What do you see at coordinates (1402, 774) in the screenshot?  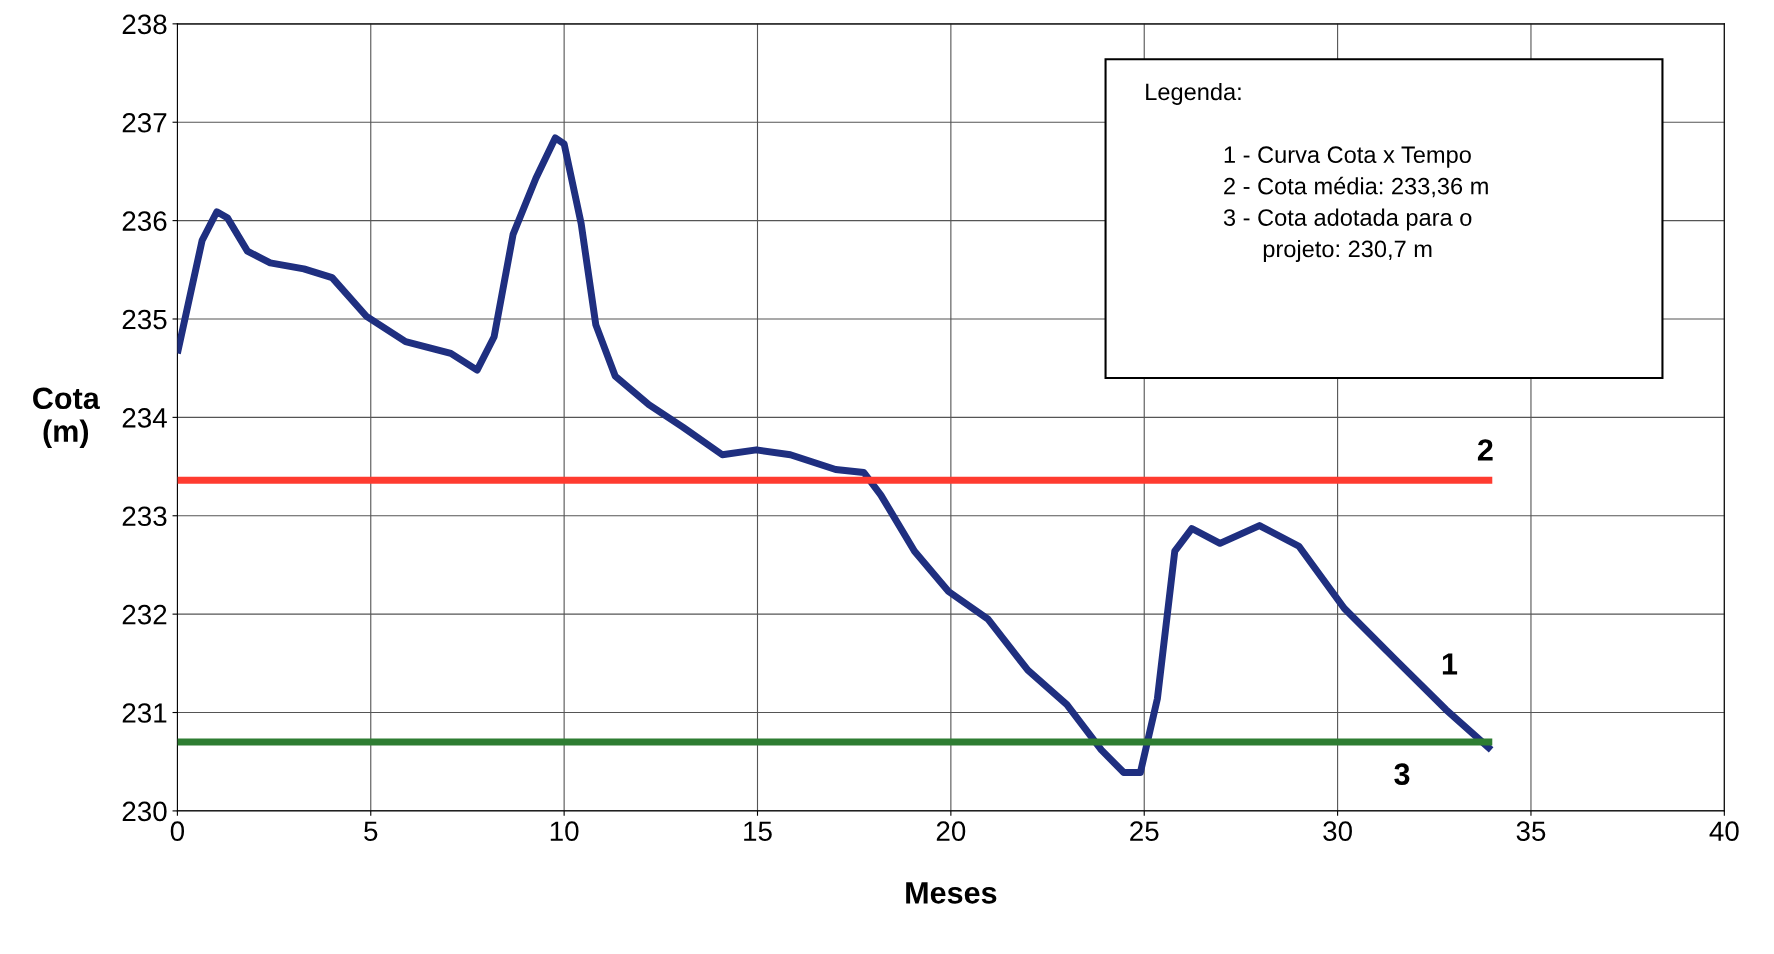 I see `annotation: 3` at bounding box center [1402, 774].